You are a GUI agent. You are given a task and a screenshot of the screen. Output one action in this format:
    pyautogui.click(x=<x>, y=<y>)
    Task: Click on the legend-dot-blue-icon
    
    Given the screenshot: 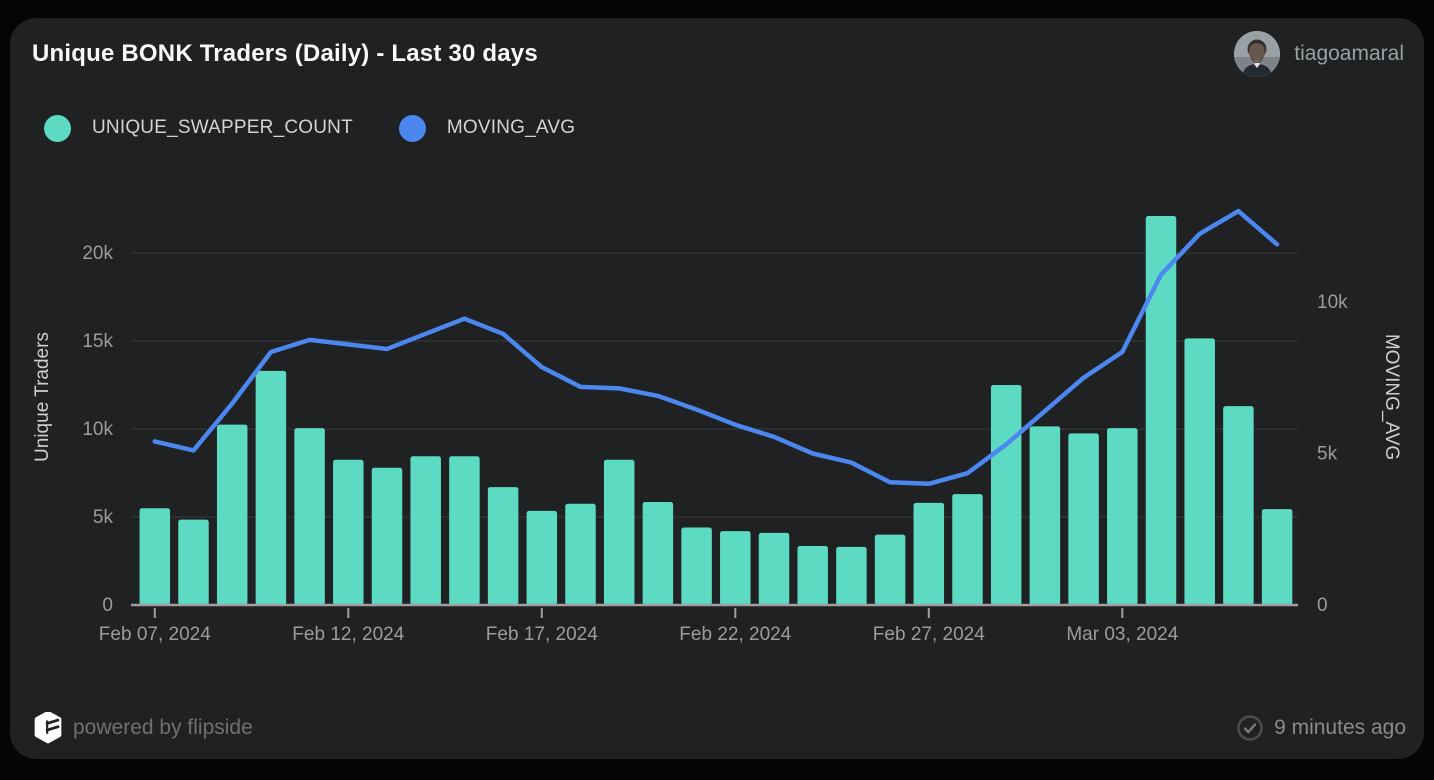 What is the action you would take?
    pyautogui.click(x=412, y=128)
    